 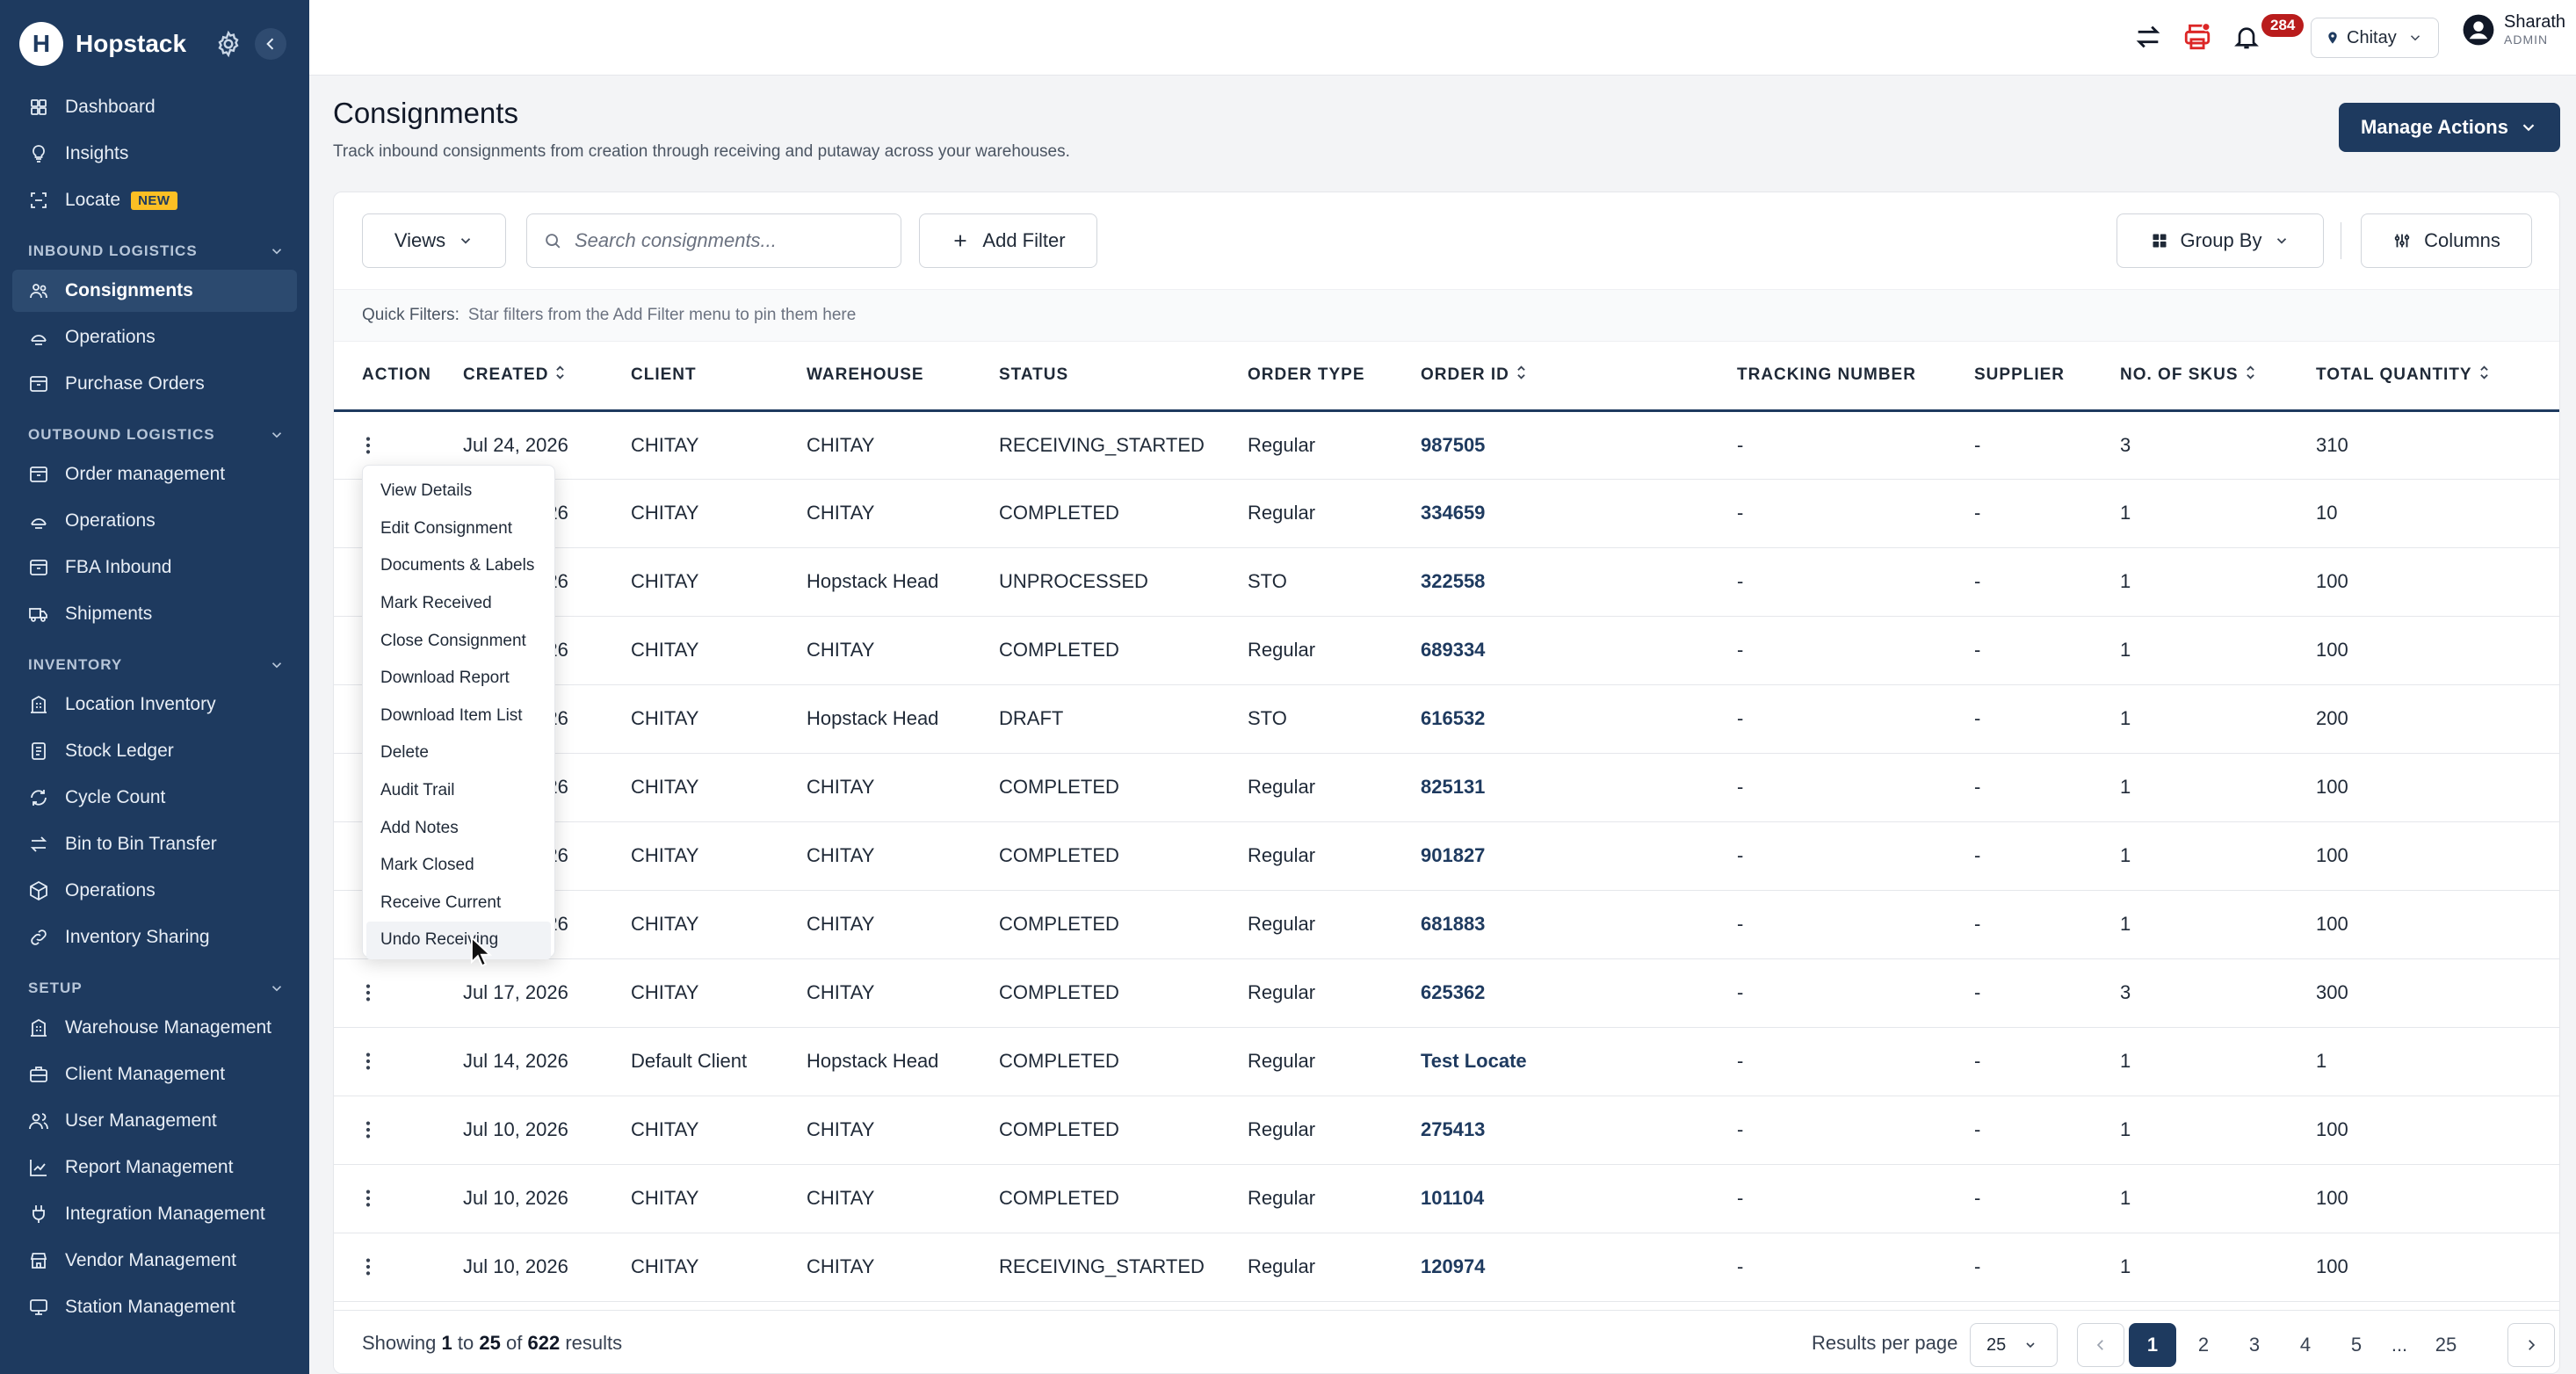 I want to click on brand: H Hopstack, so click(x=102, y=44).